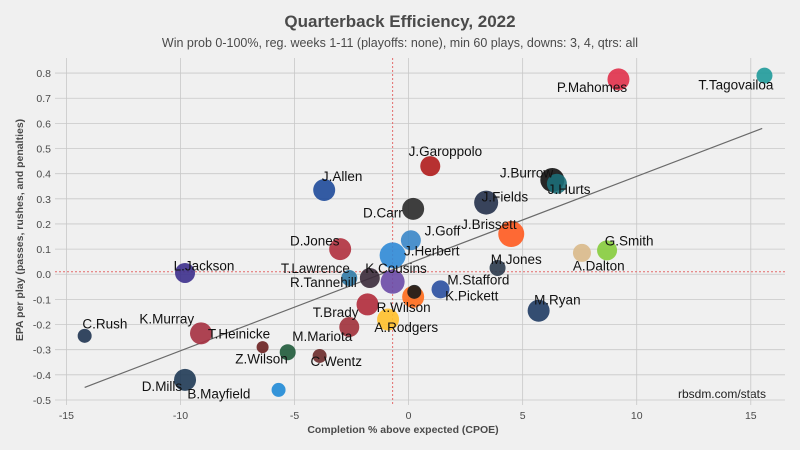 The image size is (800, 450). Describe the element at coordinates (239, 333) in the screenshot. I see `point-label: T.Heinicke` at that location.